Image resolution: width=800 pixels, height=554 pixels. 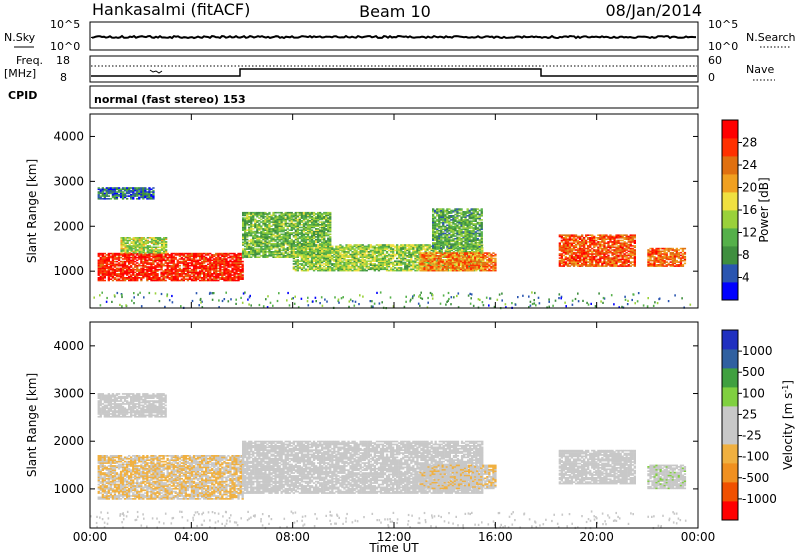 I want to click on power-colorbar-tick-label: 4, so click(x=746, y=278).